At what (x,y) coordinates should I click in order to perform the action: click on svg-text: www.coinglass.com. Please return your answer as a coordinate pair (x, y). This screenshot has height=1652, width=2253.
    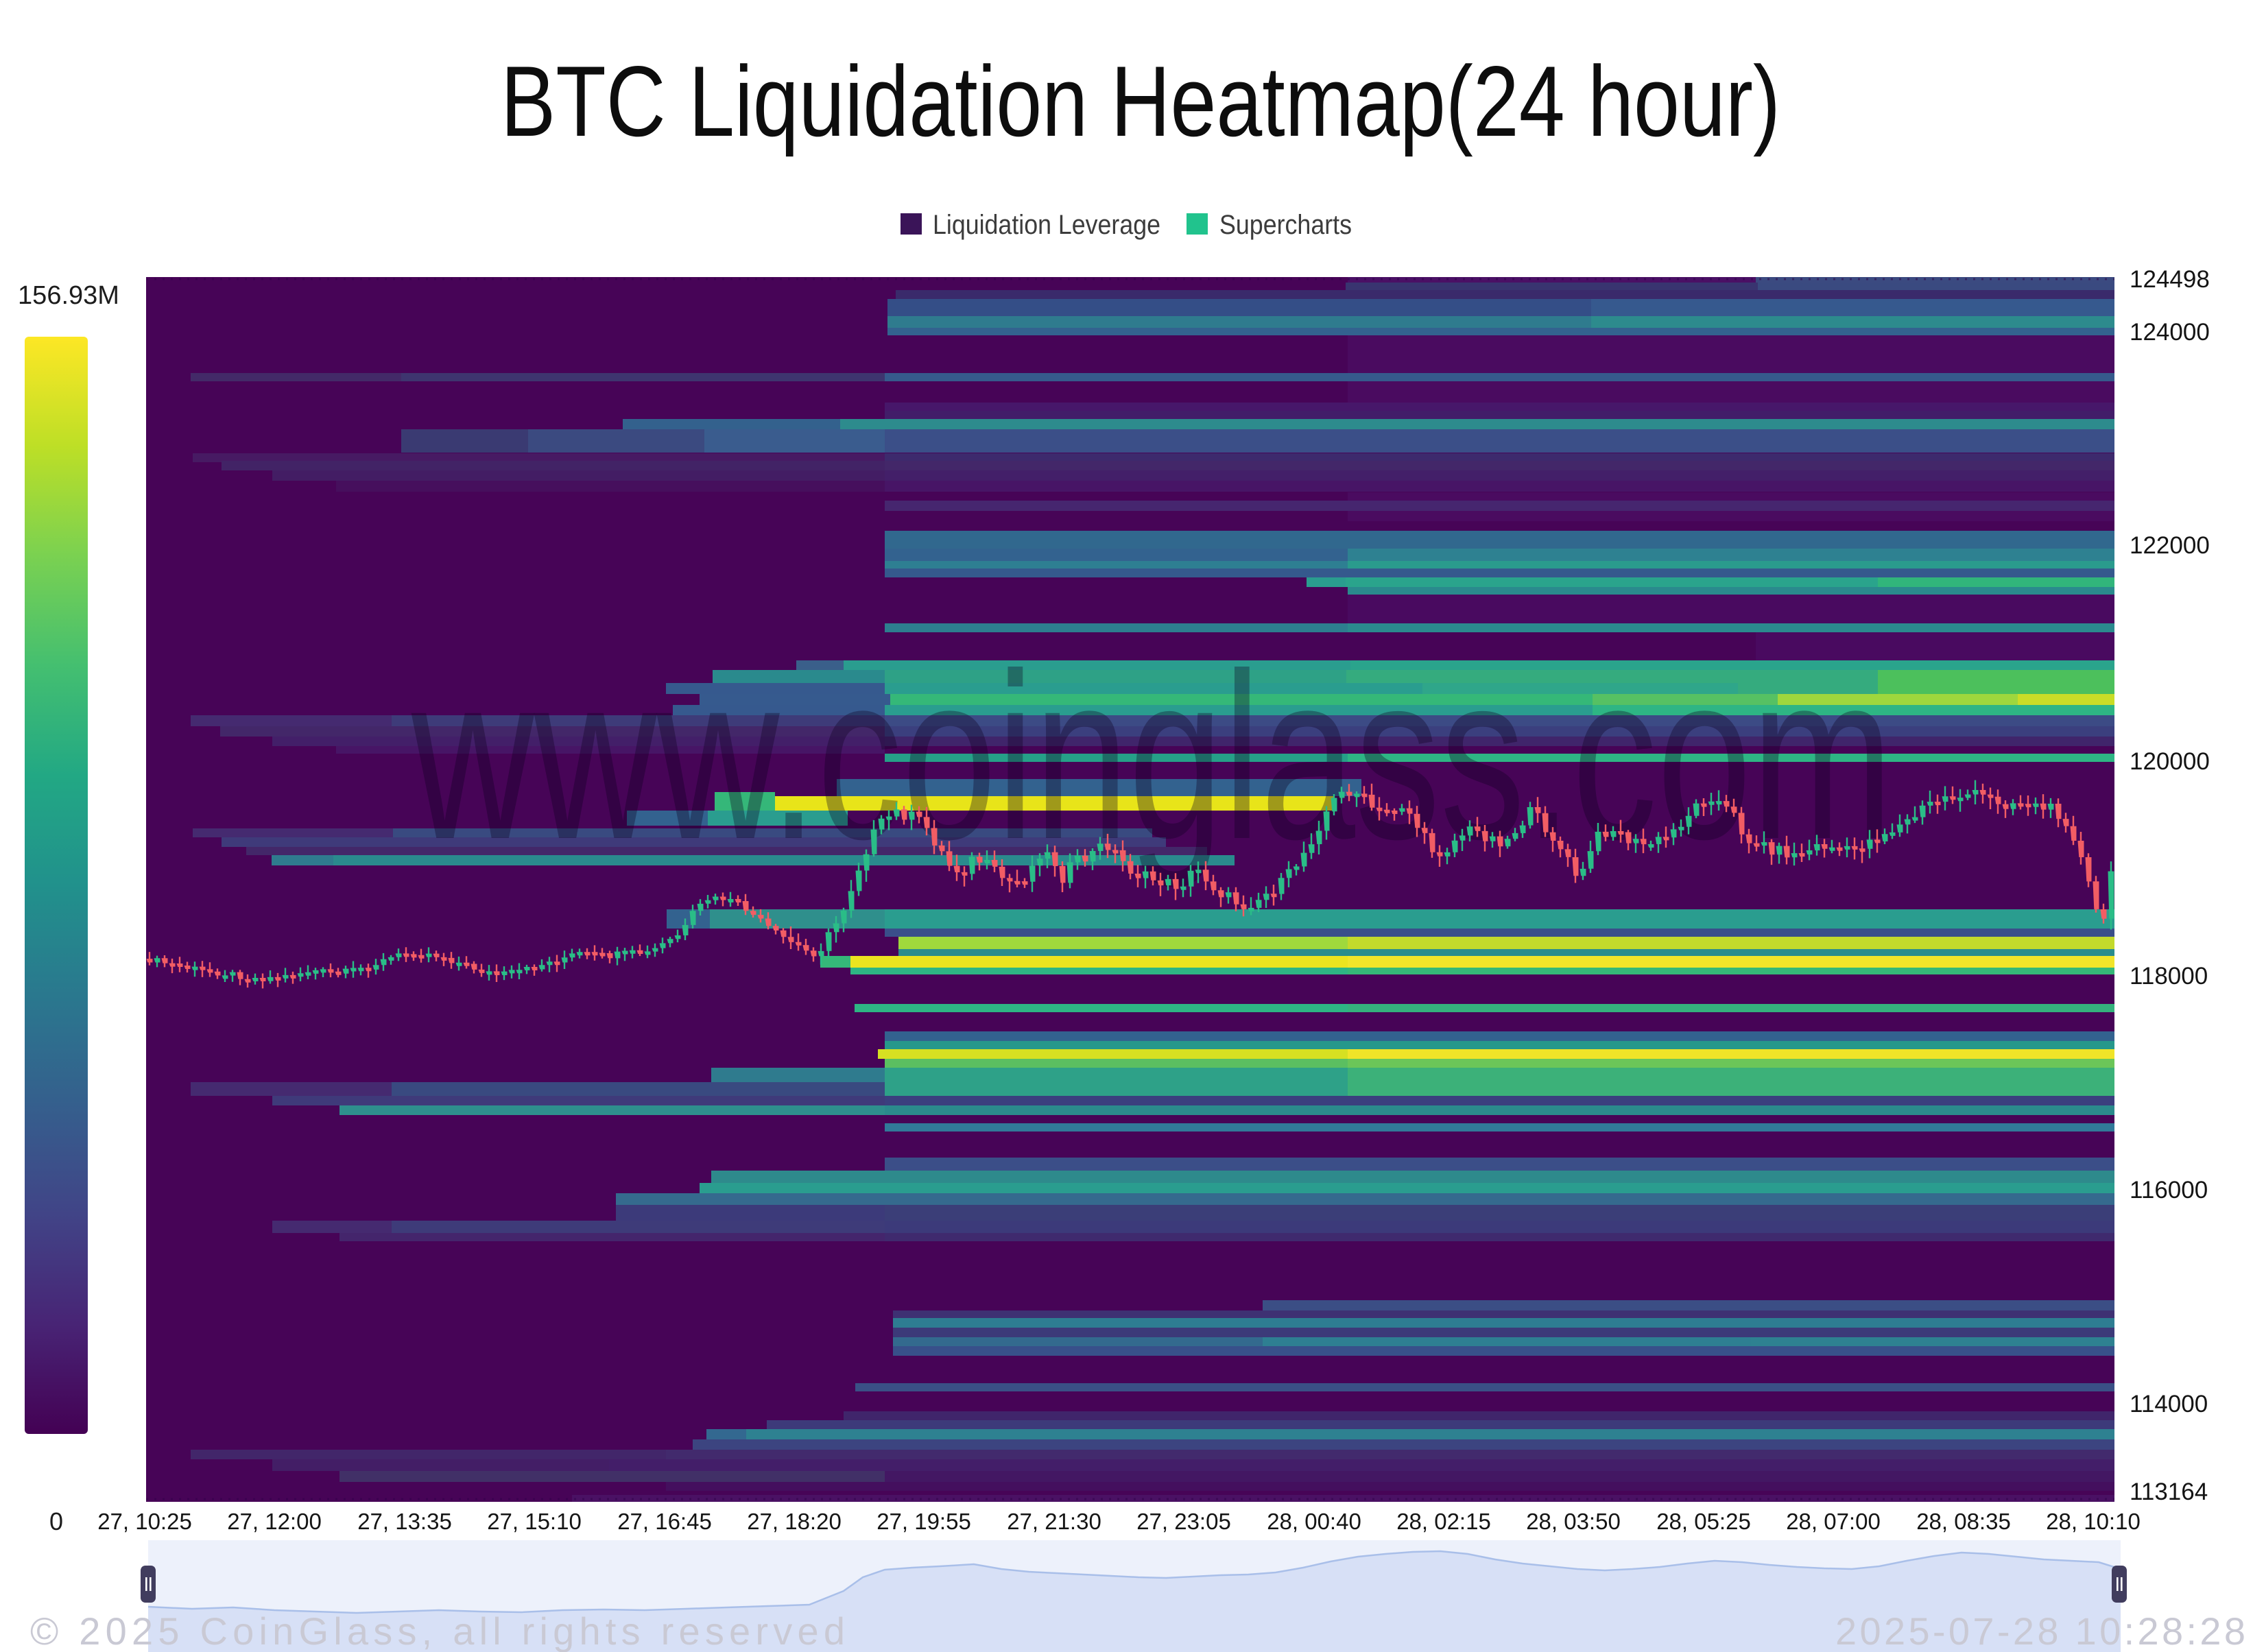
    Looking at the image, I should click on (1151, 757).